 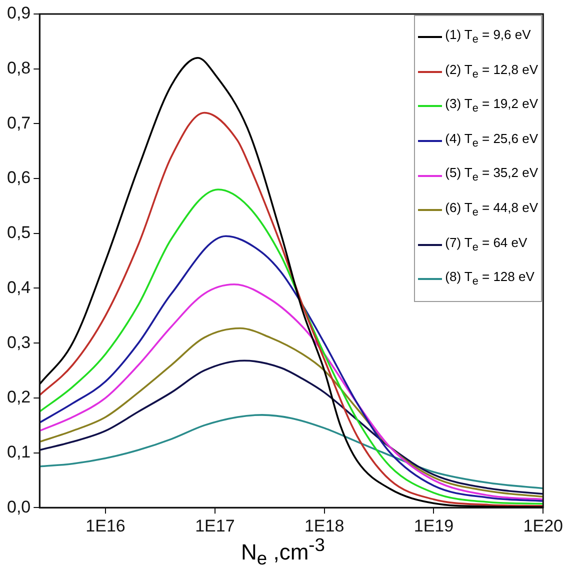 What do you see at coordinates (488, 37) in the screenshot?
I see `legend-label: (1) T$_{e}$ = 9,6 eV` at bounding box center [488, 37].